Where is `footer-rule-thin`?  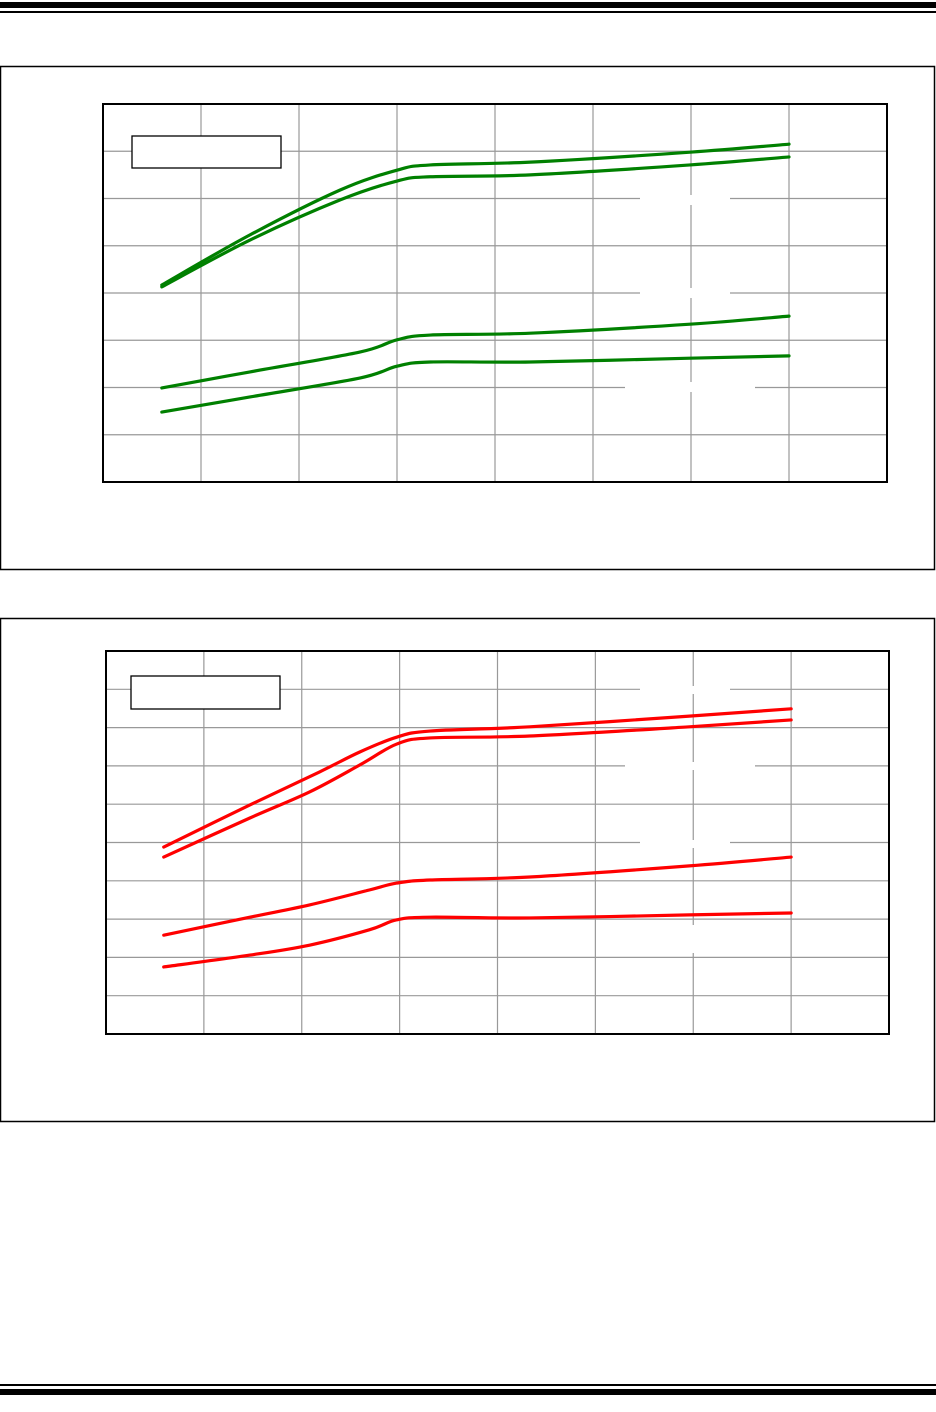
footer-rule-thin is located at coordinates (468, 1385).